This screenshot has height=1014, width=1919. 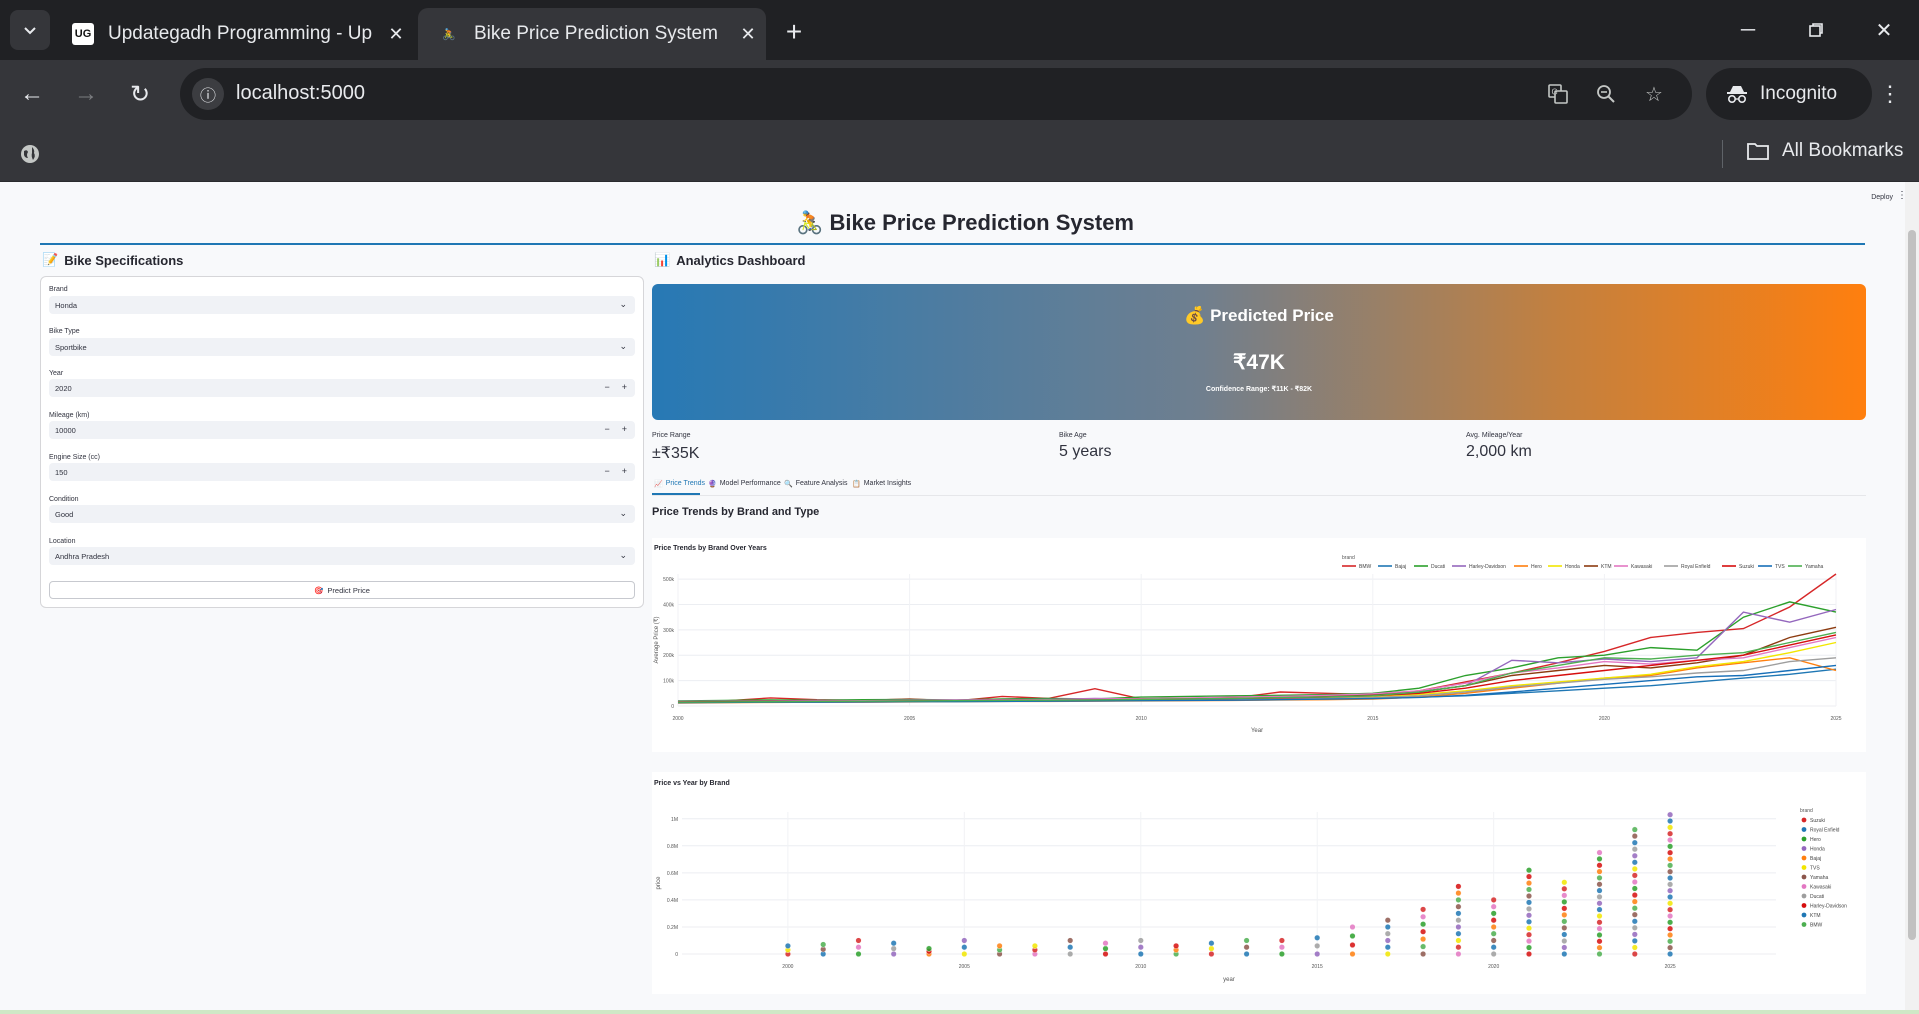 I want to click on predict-price-button: 🎯 Predict Price, so click(x=342, y=590).